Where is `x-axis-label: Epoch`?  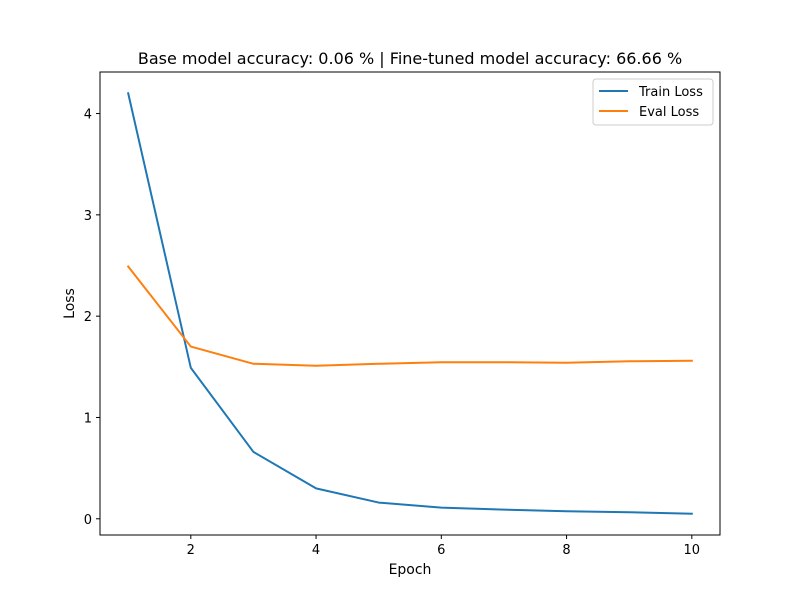 x-axis-label: Epoch is located at coordinates (410, 570).